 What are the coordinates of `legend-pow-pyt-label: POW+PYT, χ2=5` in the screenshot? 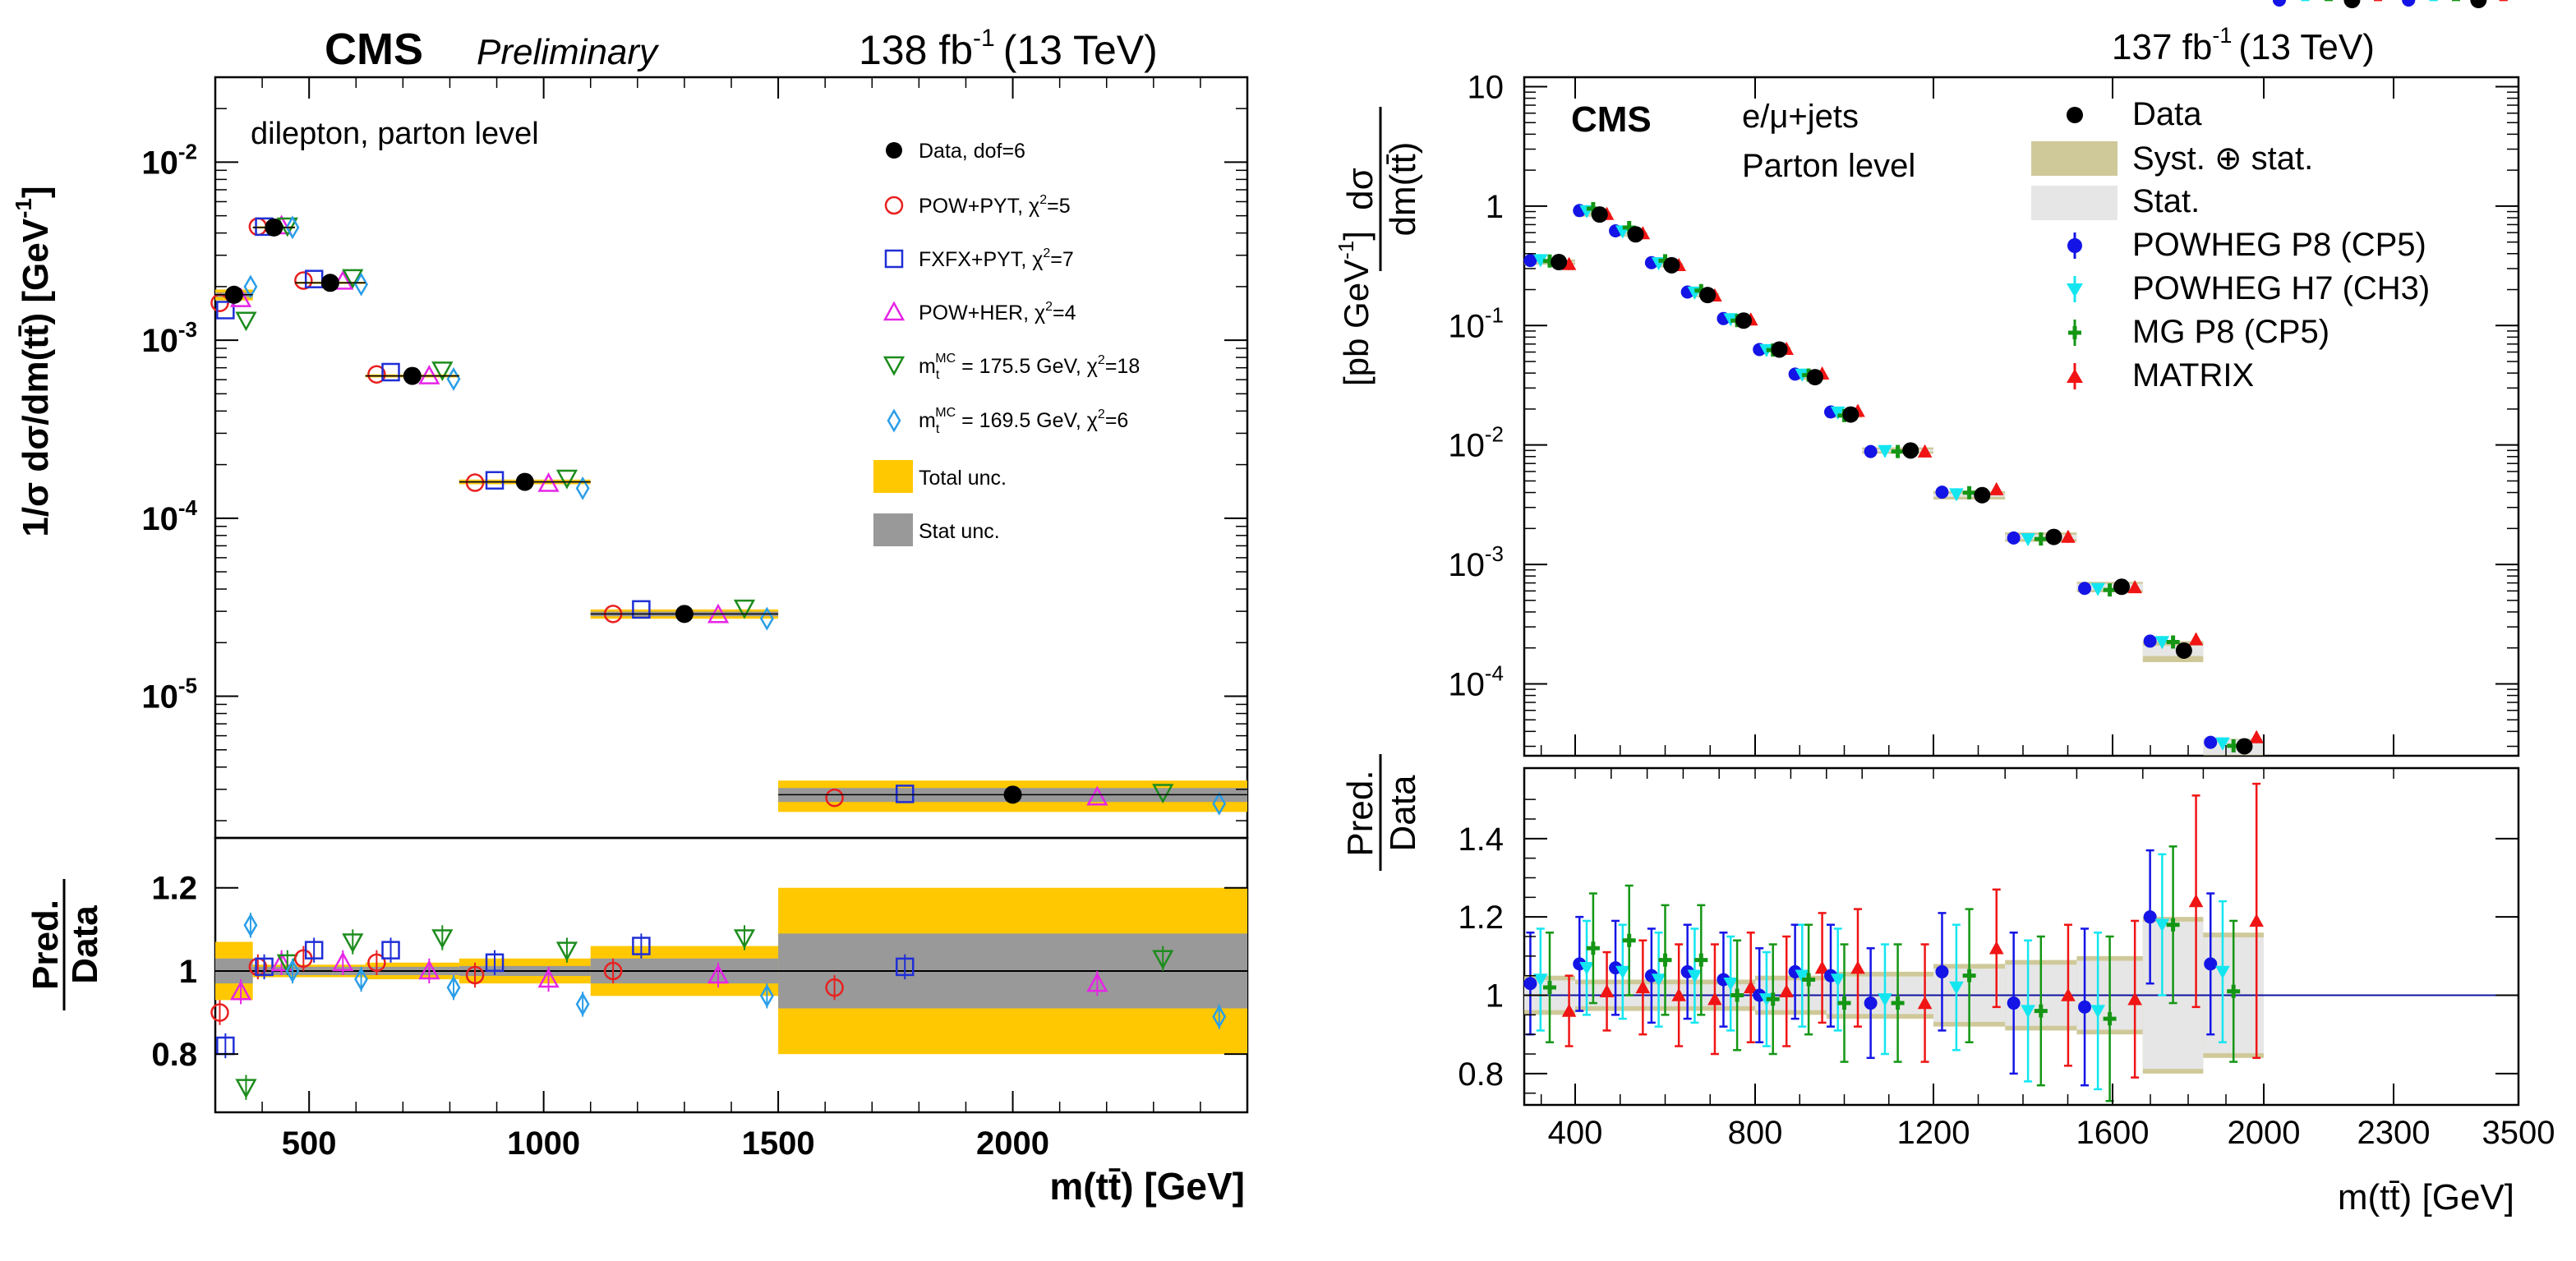 It's located at (995, 205).